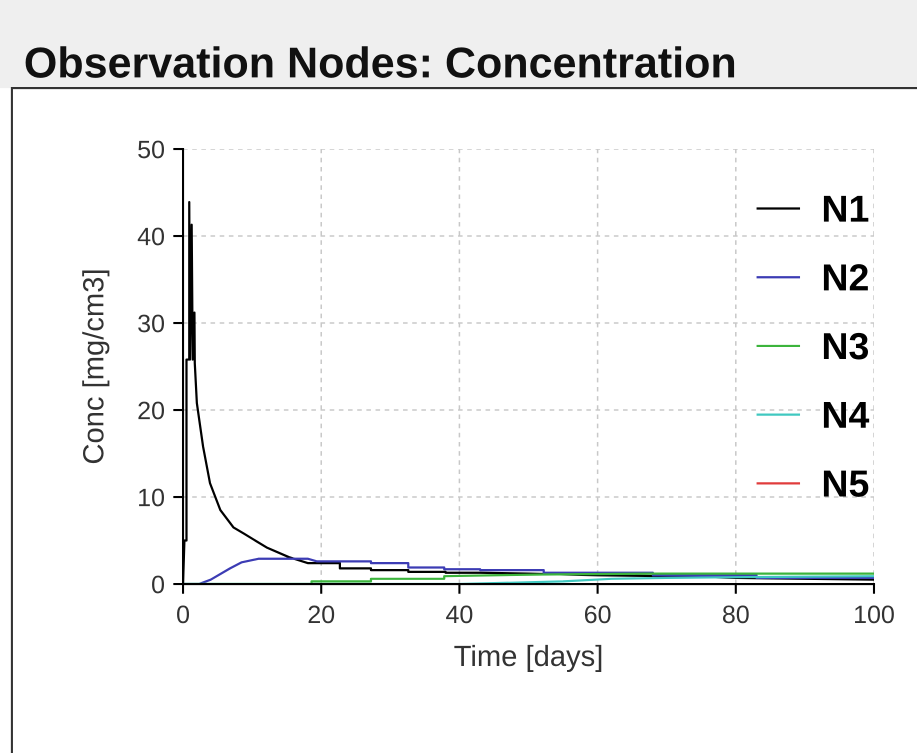 Image resolution: width=917 pixels, height=753 pixels. Describe the element at coordinates (528, 658) in the screenshot. I see `x-axis-title: Time [days]` at that location.